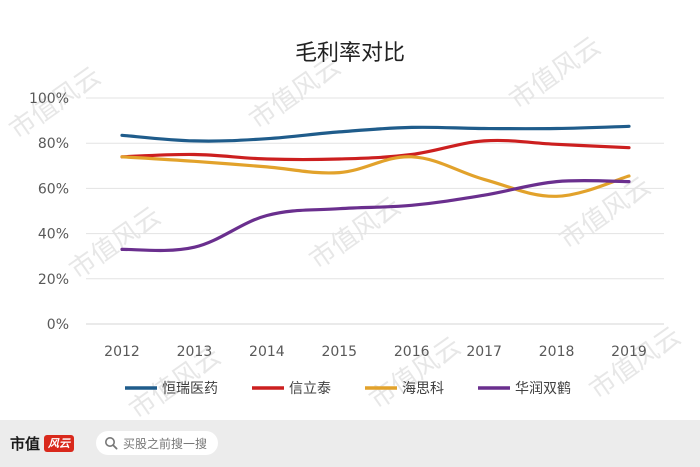 The image size is (700, 467). I want to click on x-tick-label: 2015, so click(339, 352).